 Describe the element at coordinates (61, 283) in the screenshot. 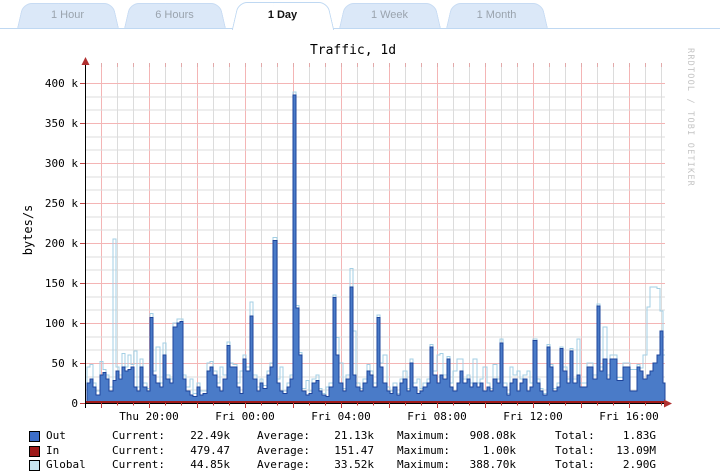

I see `svg-text: 150 k` at that location.